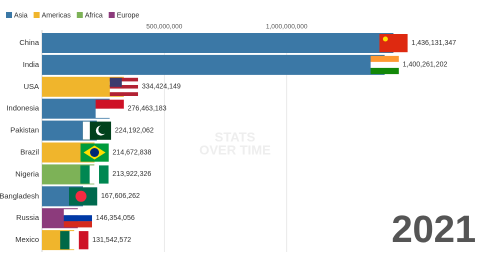  Describe the element at coordinates (27, 239) in the screenshot. I see `y-tick-label: Mexico` at that location.